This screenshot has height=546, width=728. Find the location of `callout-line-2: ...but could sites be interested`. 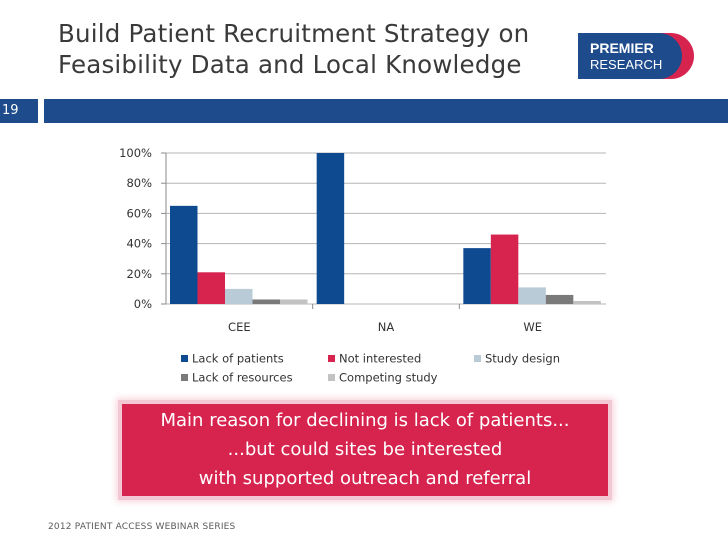

callout-line-2: ...but could sites be interested is located at coordinates (365, 449).